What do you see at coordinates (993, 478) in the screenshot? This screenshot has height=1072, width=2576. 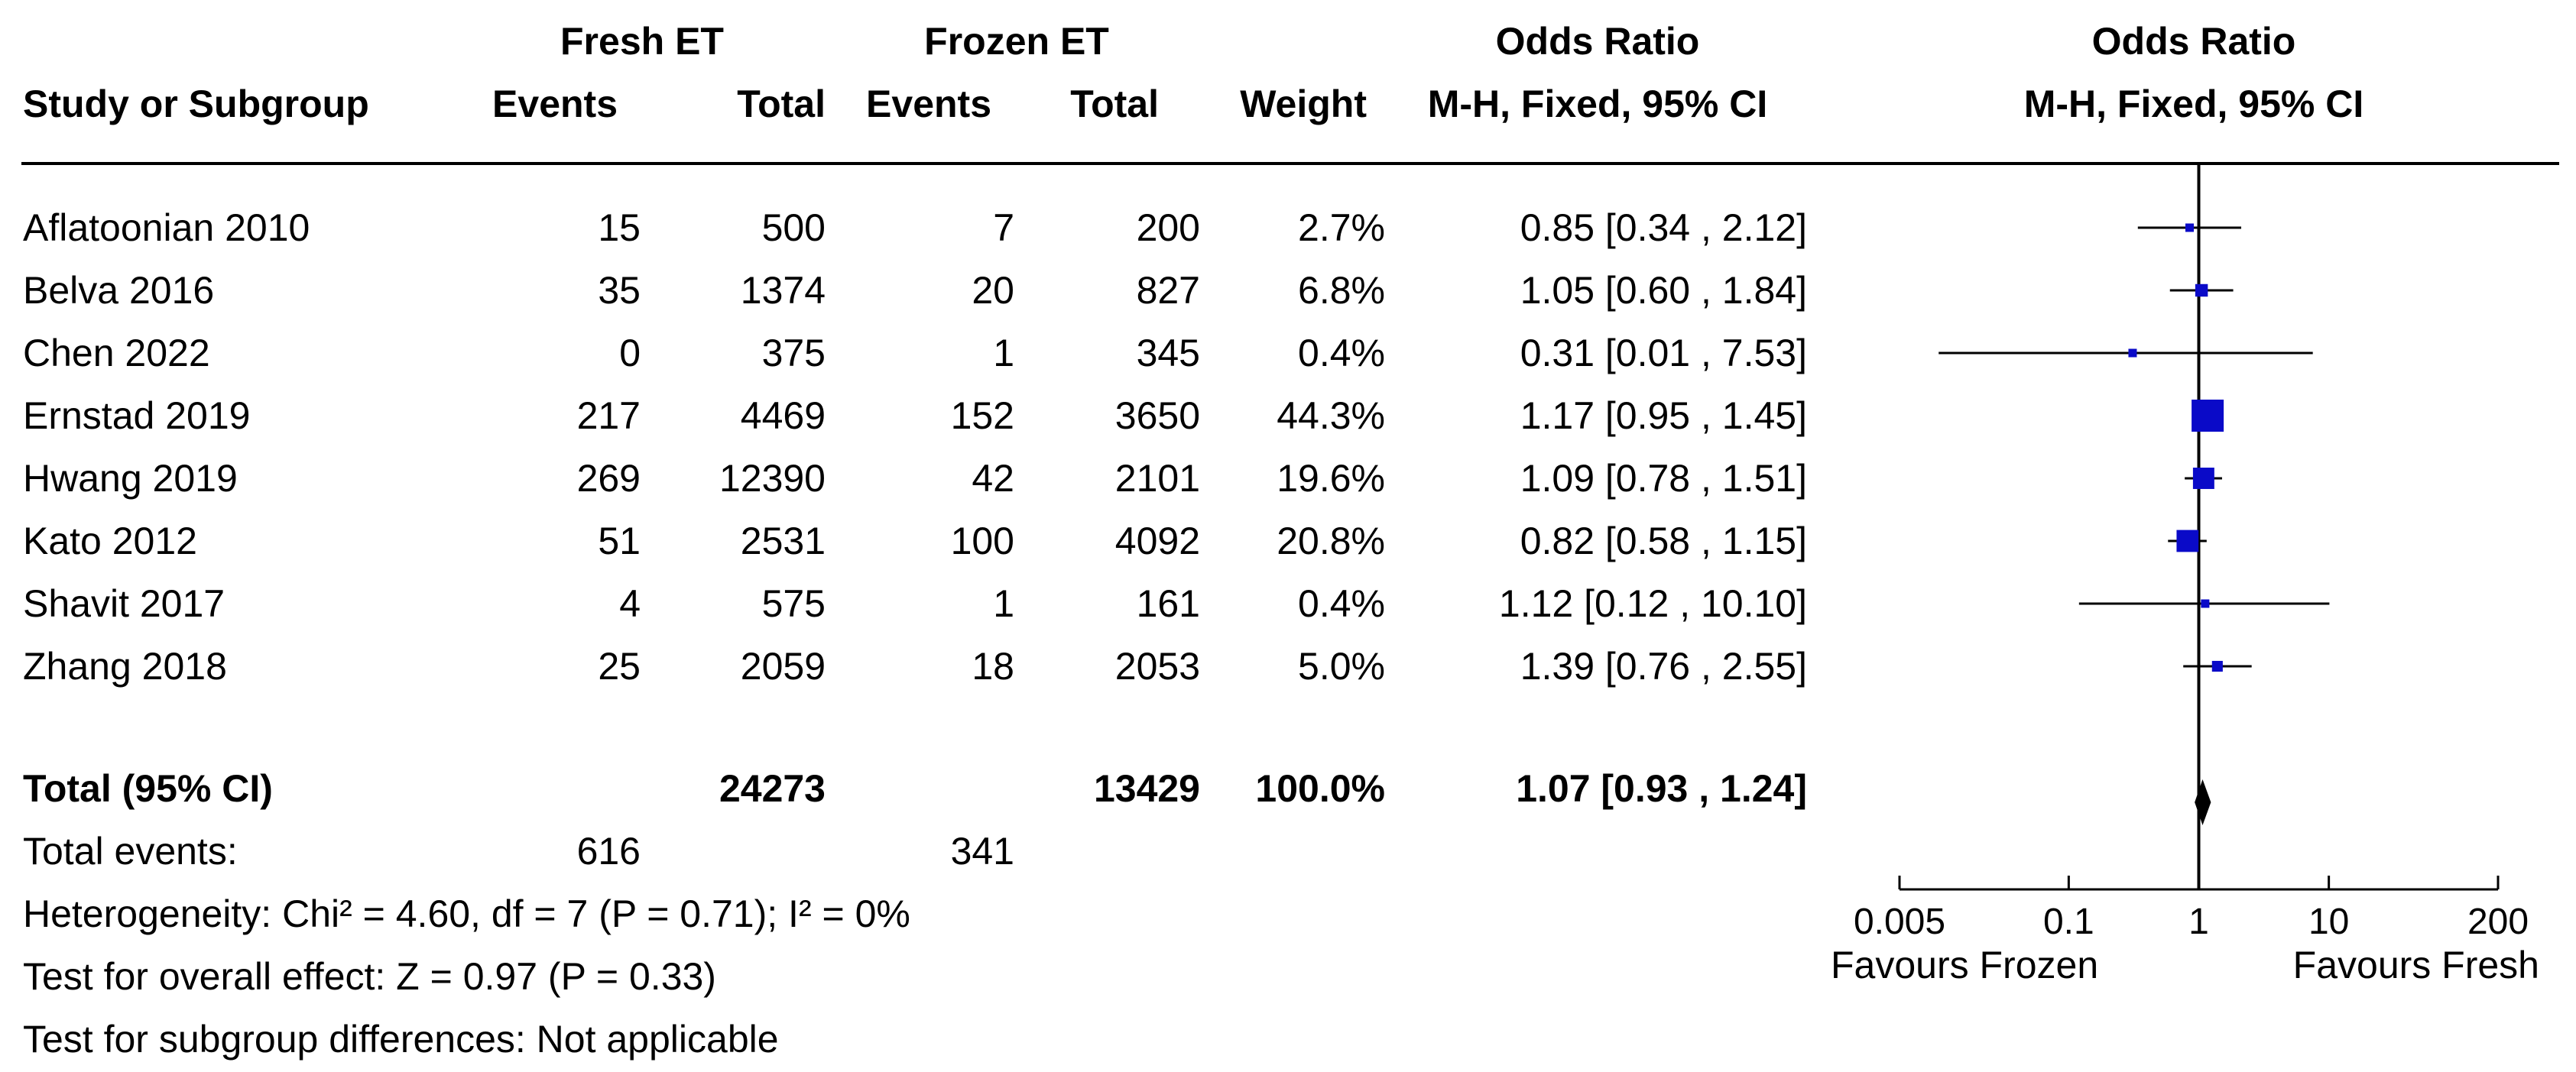 I see `events2-value: 42` at bounding box center [993, 478].